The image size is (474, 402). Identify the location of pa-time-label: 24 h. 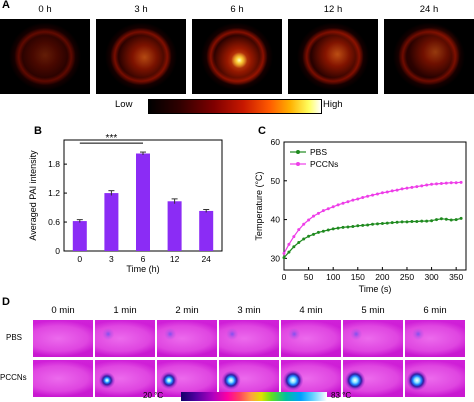
(429, 9).